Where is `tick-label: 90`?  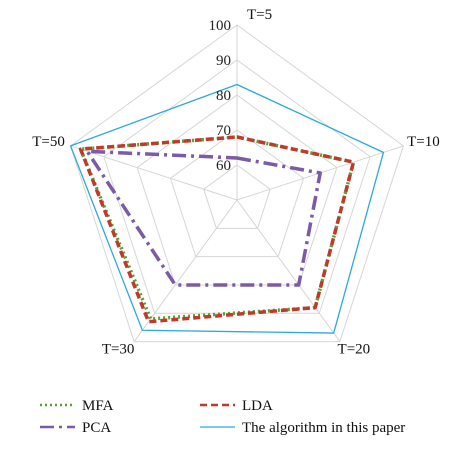
tick-label: 90 is located at coordinates (223, 61).